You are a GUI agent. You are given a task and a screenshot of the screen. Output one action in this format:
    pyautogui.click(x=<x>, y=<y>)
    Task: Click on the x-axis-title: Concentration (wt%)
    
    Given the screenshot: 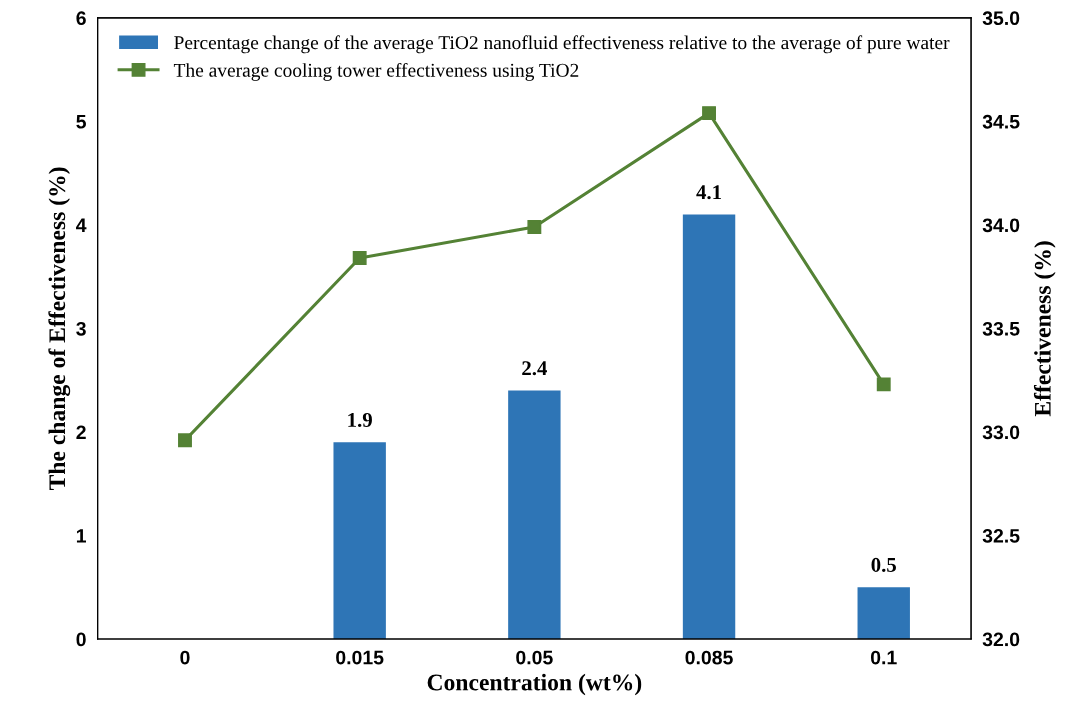 What is the action you would take?
    pyautogui.click(x=534, y=684)
    